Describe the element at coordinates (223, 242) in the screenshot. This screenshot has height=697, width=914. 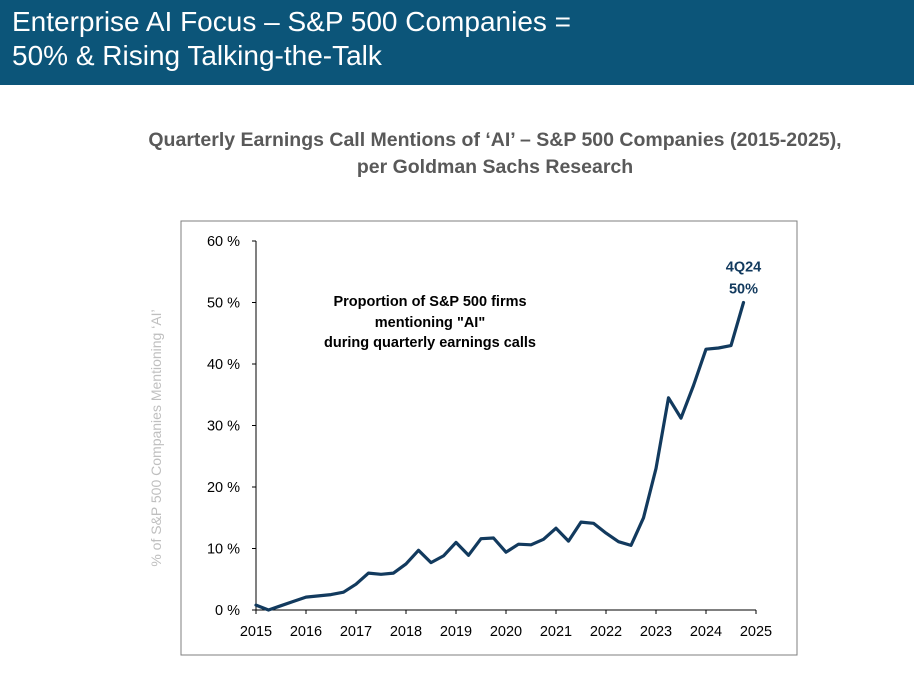
I see `y-tick-label: 60 %` at that location.